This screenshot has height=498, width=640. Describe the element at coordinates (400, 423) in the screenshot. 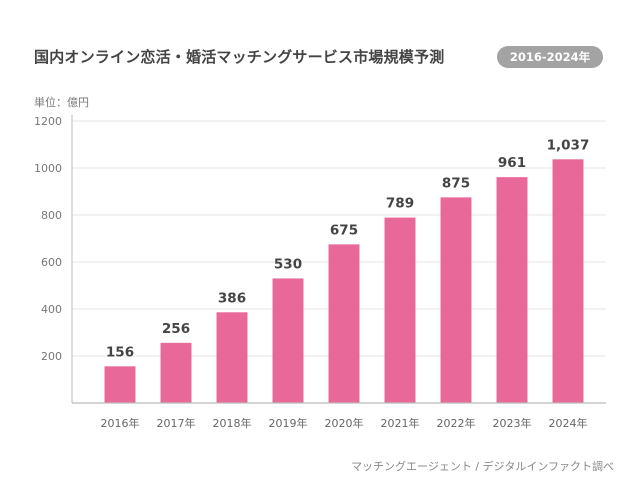

I see `x-tick-label: 2021年` at that location.